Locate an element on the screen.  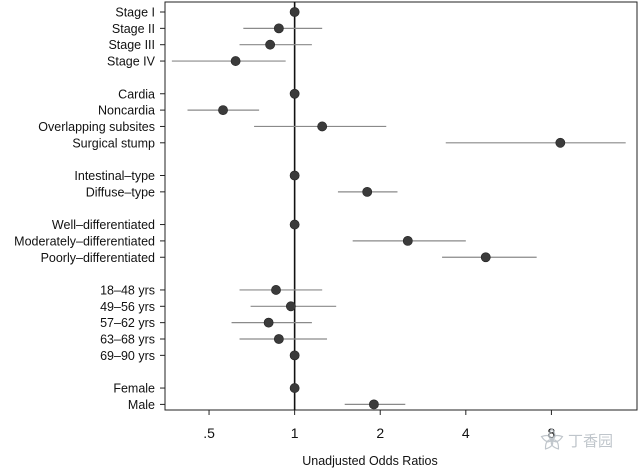
row-label: 63–68 yrs is located at coordinates (127, 340).